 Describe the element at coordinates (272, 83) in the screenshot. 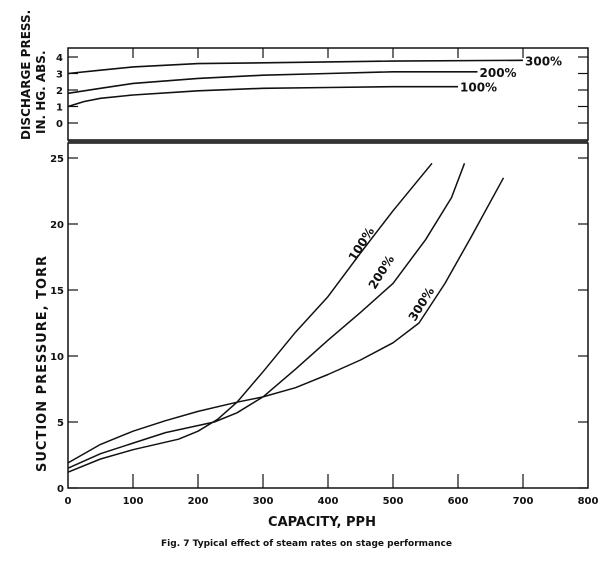

I see `top-series-line-200pct` at that location.